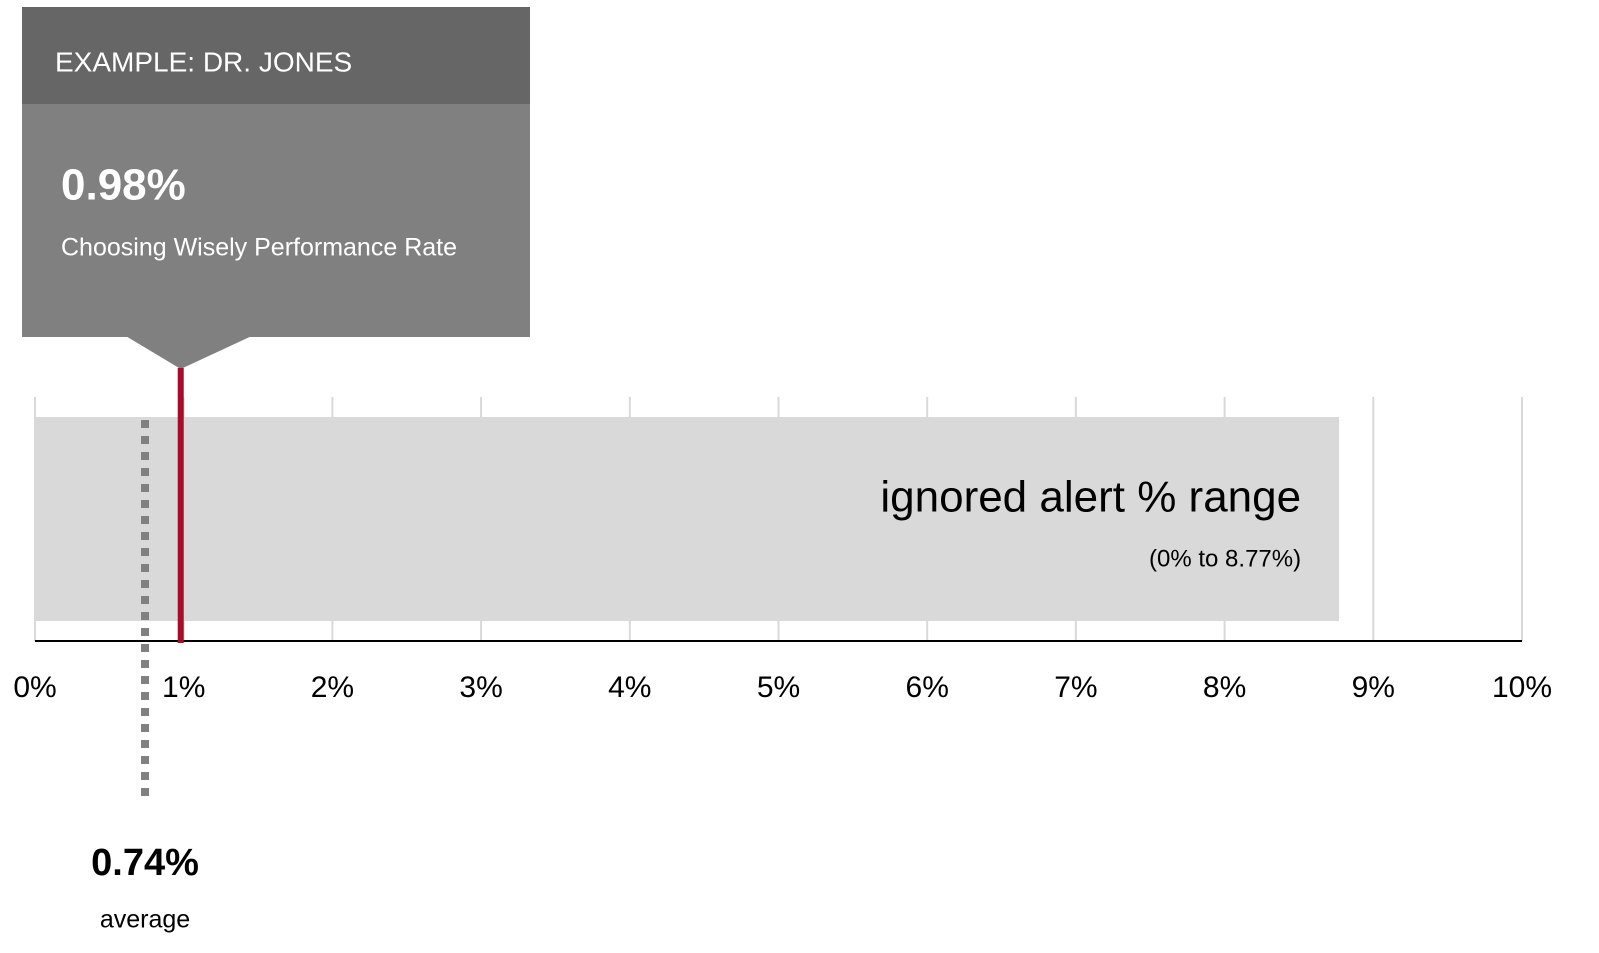 This screenshot has width=1599, height=953. What do you see at coordinates (1522, 687) in the screenshot?
I see `x-tick-label: 10%` at bounding box center [1522, 687].